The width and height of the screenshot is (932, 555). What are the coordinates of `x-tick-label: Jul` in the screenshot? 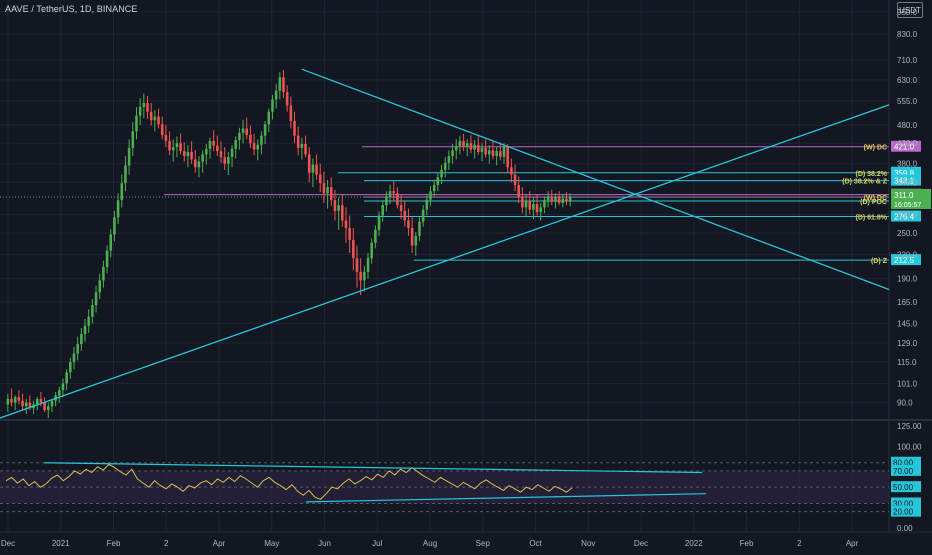 It's located at (377, 543).